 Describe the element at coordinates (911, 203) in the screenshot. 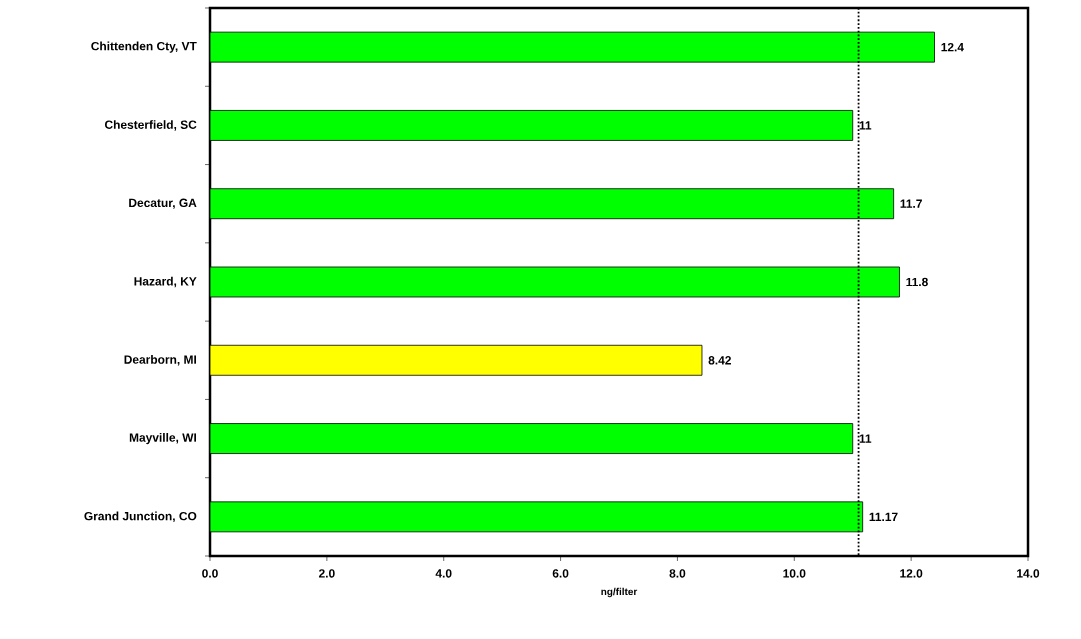

I see `data-label: 11.7` at that location.